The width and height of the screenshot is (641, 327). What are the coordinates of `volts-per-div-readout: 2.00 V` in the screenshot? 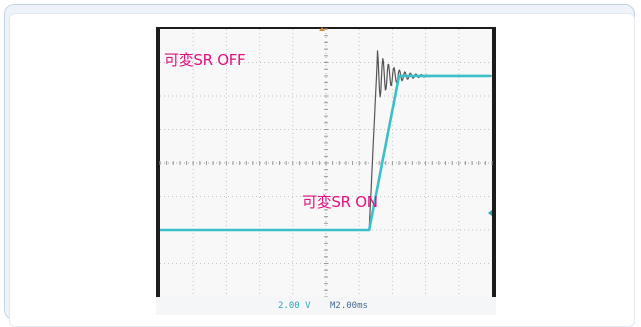 It's located at (294, 306).